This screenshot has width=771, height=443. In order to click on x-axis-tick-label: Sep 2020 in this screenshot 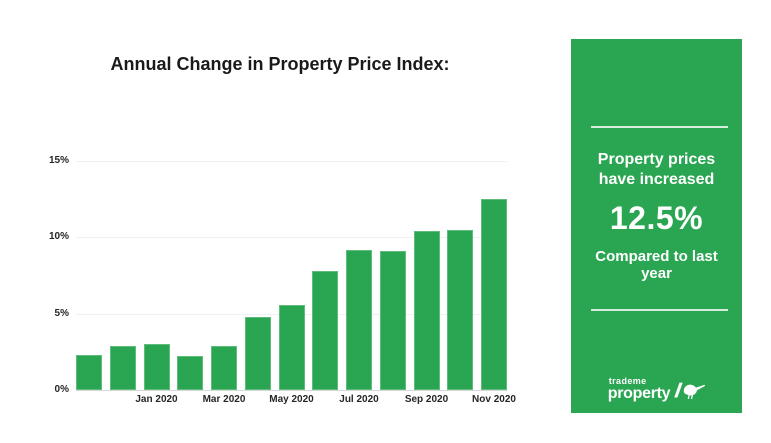, I will do `click(426, 399)`.